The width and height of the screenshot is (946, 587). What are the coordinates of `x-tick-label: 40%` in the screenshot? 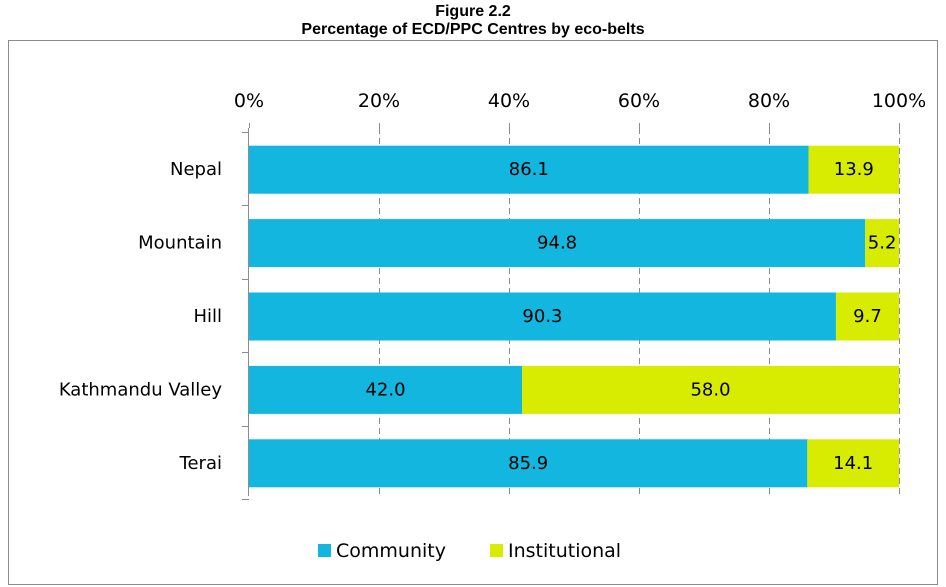 It's located at (509, 101).